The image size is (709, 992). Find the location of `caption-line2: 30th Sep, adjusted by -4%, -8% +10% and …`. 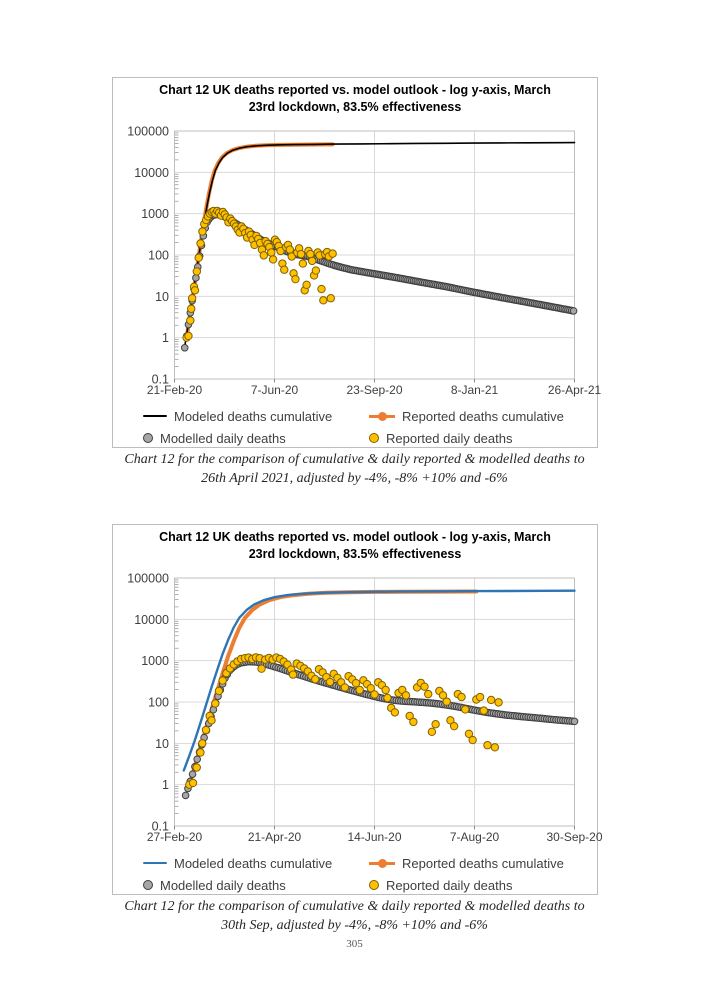

caption-line2: 30th Sep, adjusted by -4%, -8% +10% and … is located at coordinates (354, 925).